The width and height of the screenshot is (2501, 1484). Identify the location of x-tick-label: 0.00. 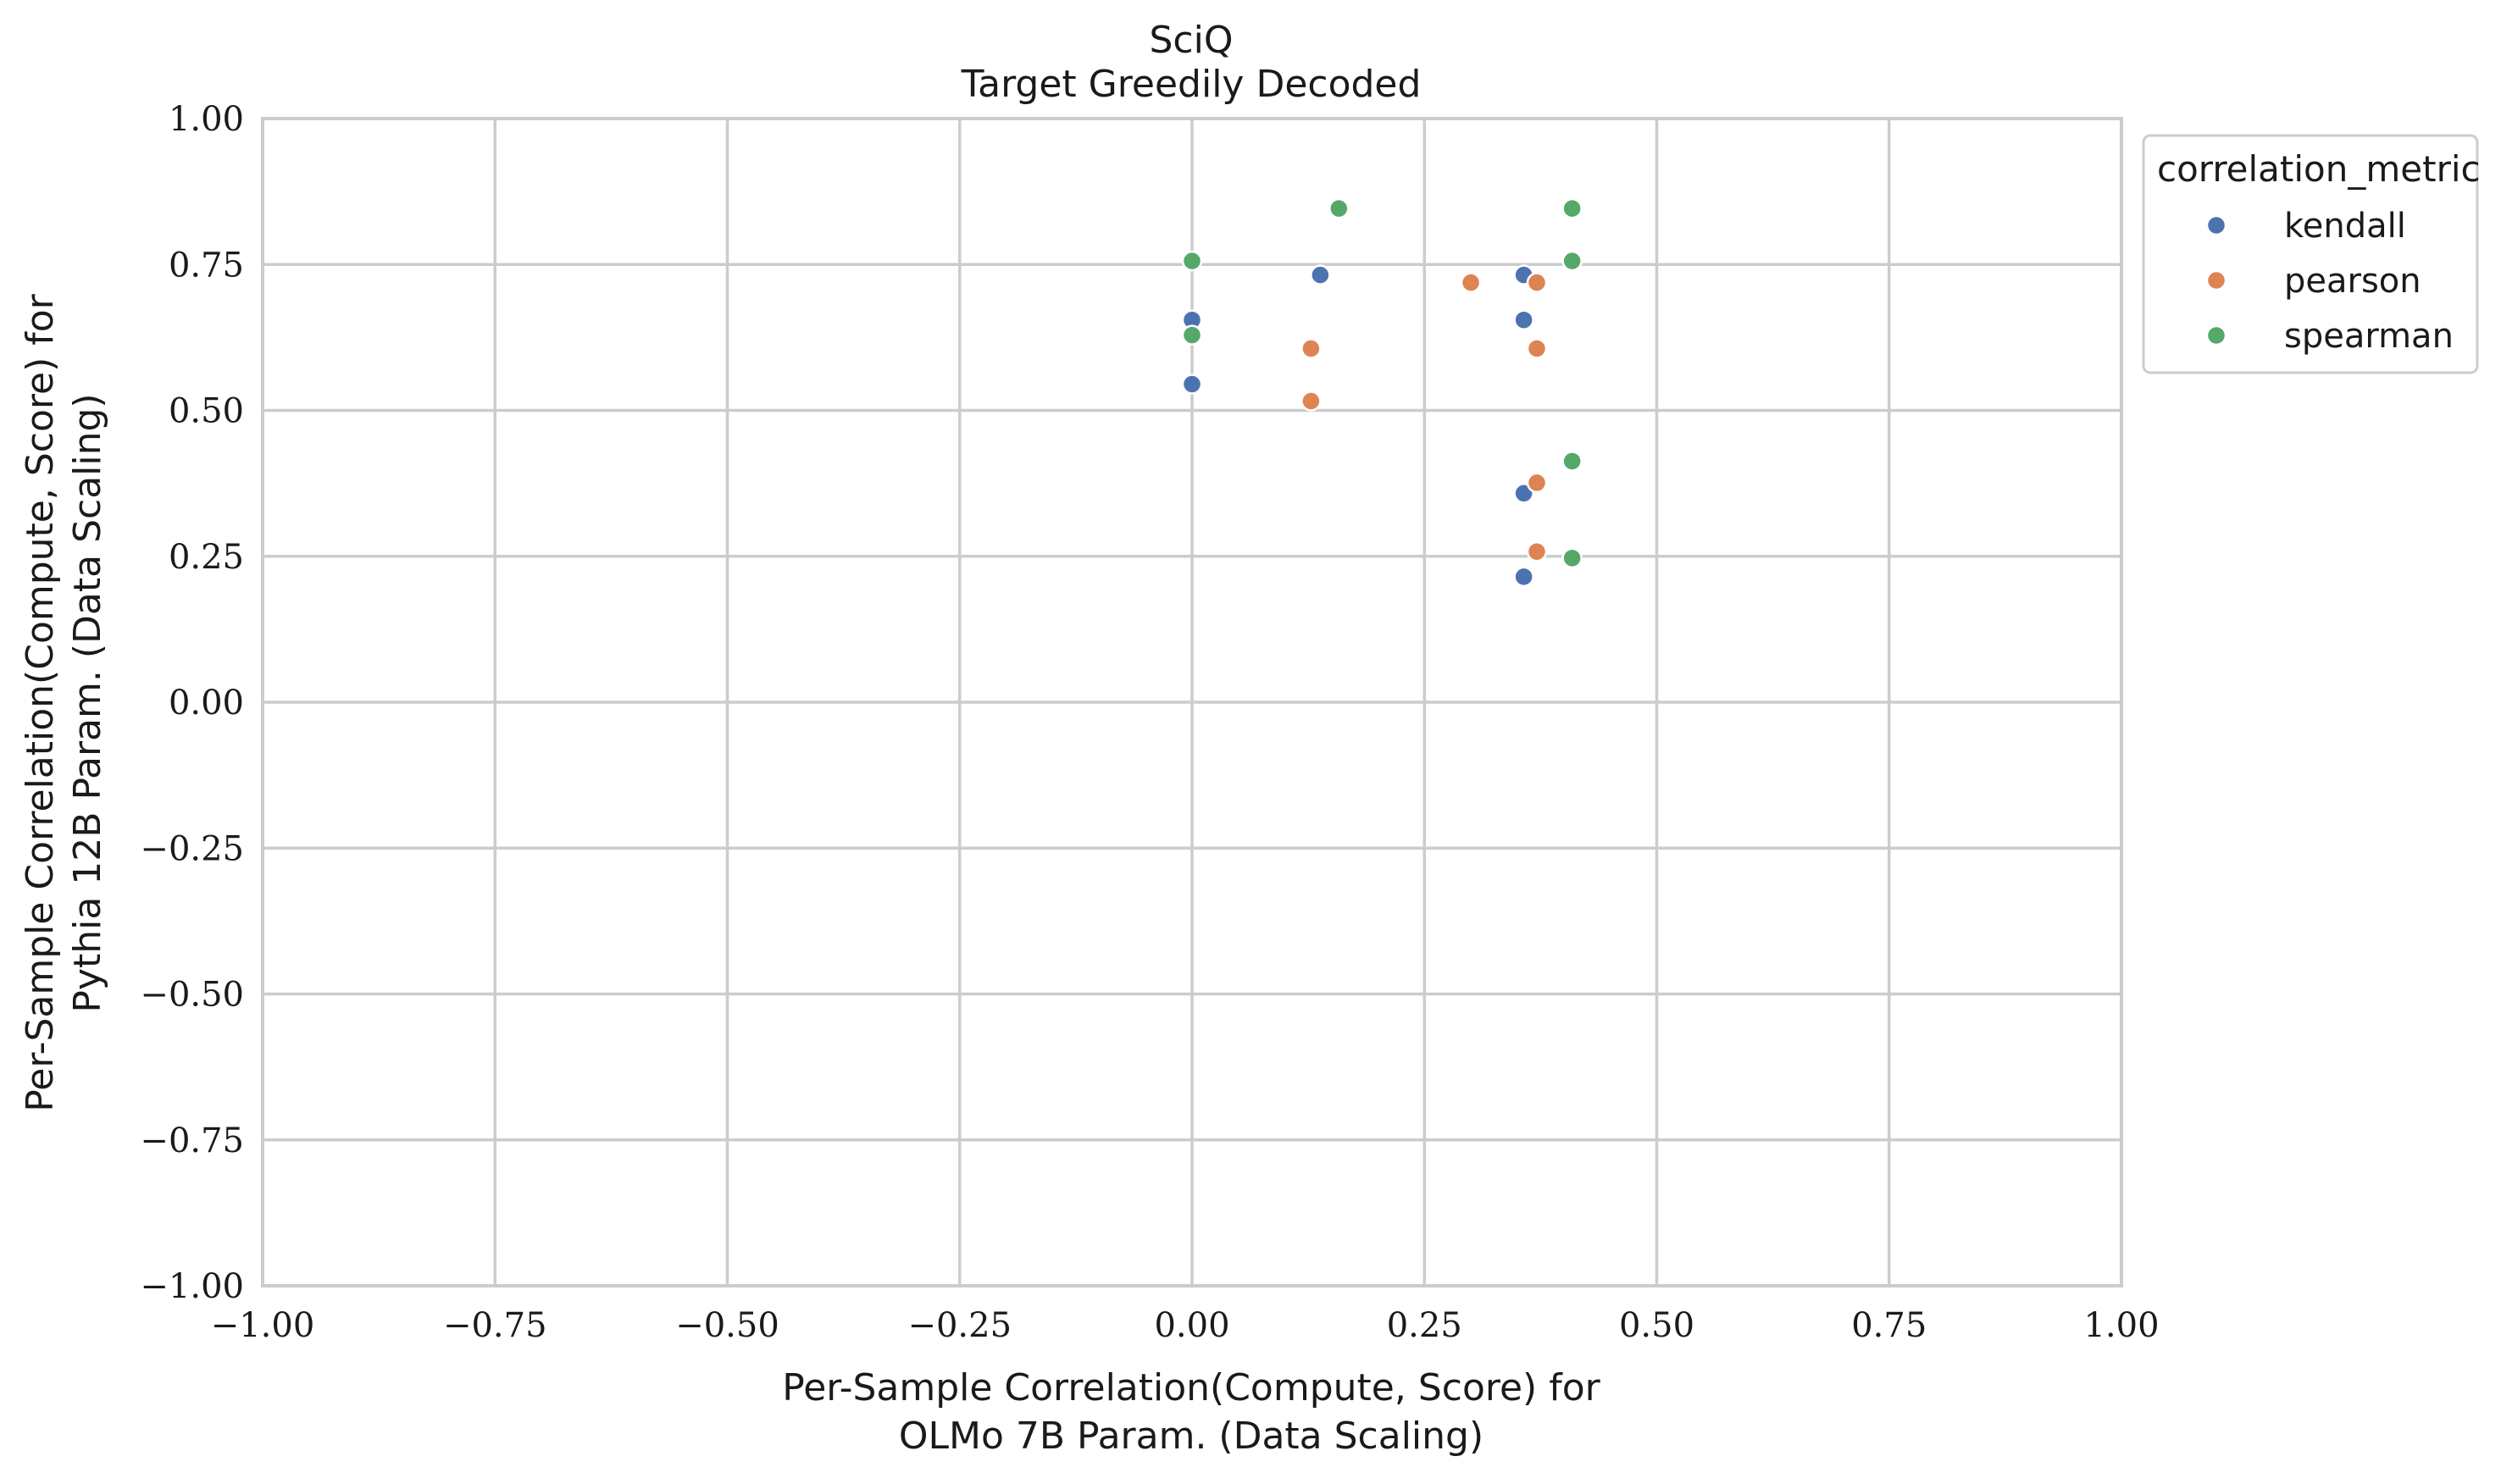
(1191, 1325).